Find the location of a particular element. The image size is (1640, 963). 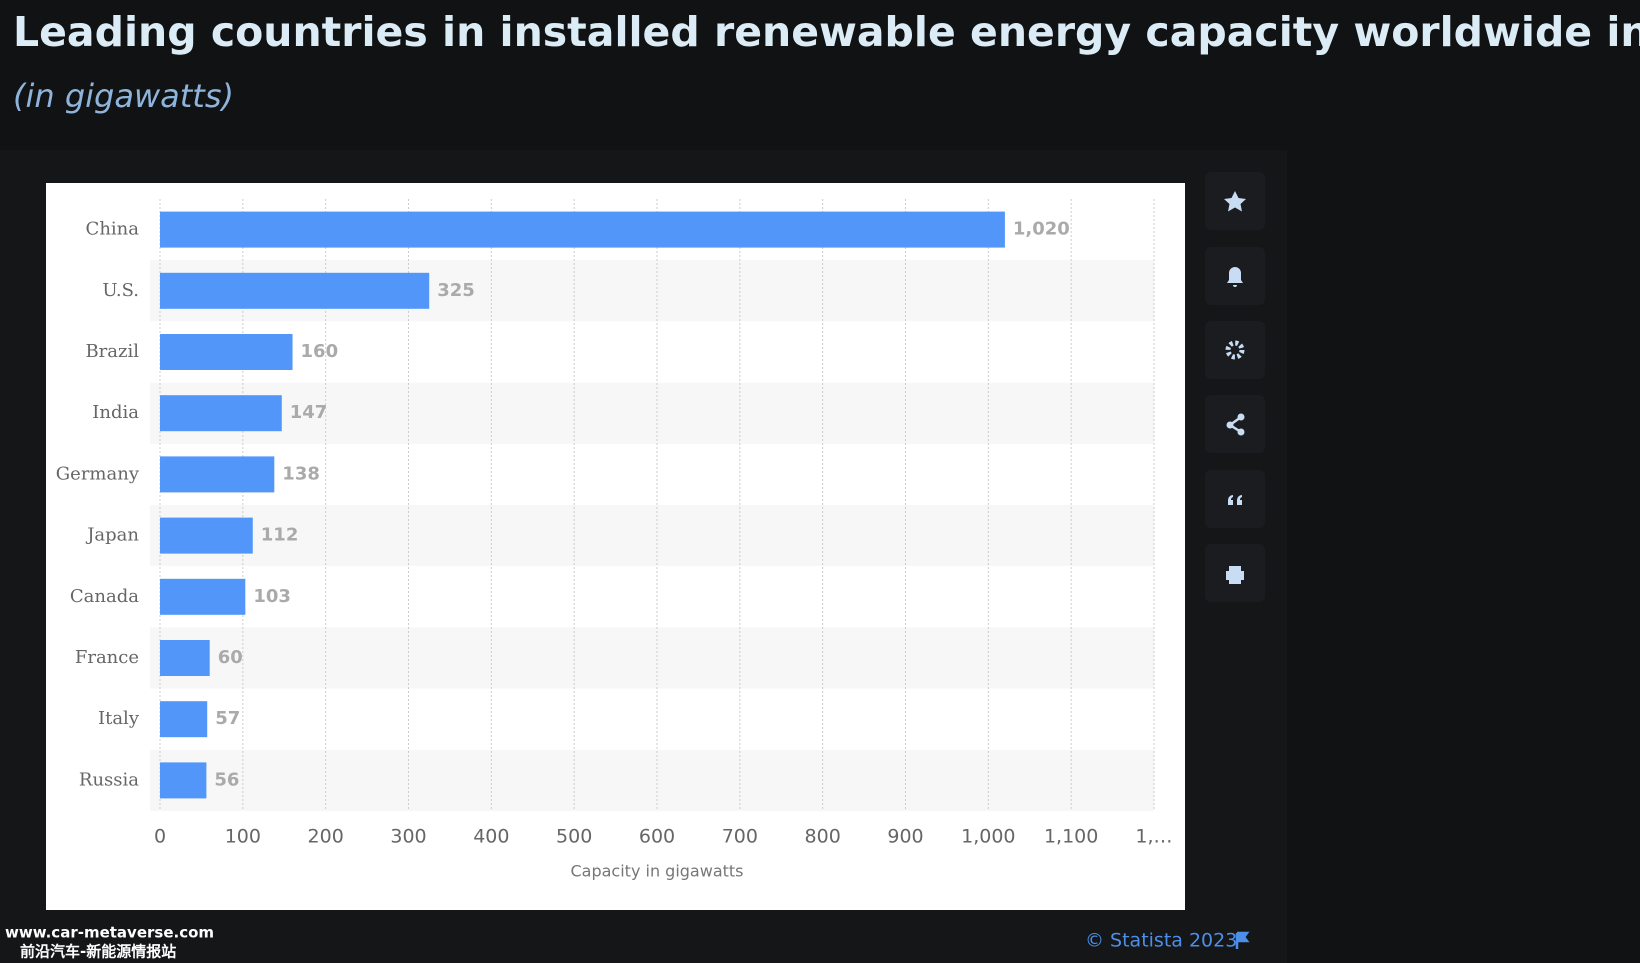

quote-icon is located at coordinates (1235, 500).